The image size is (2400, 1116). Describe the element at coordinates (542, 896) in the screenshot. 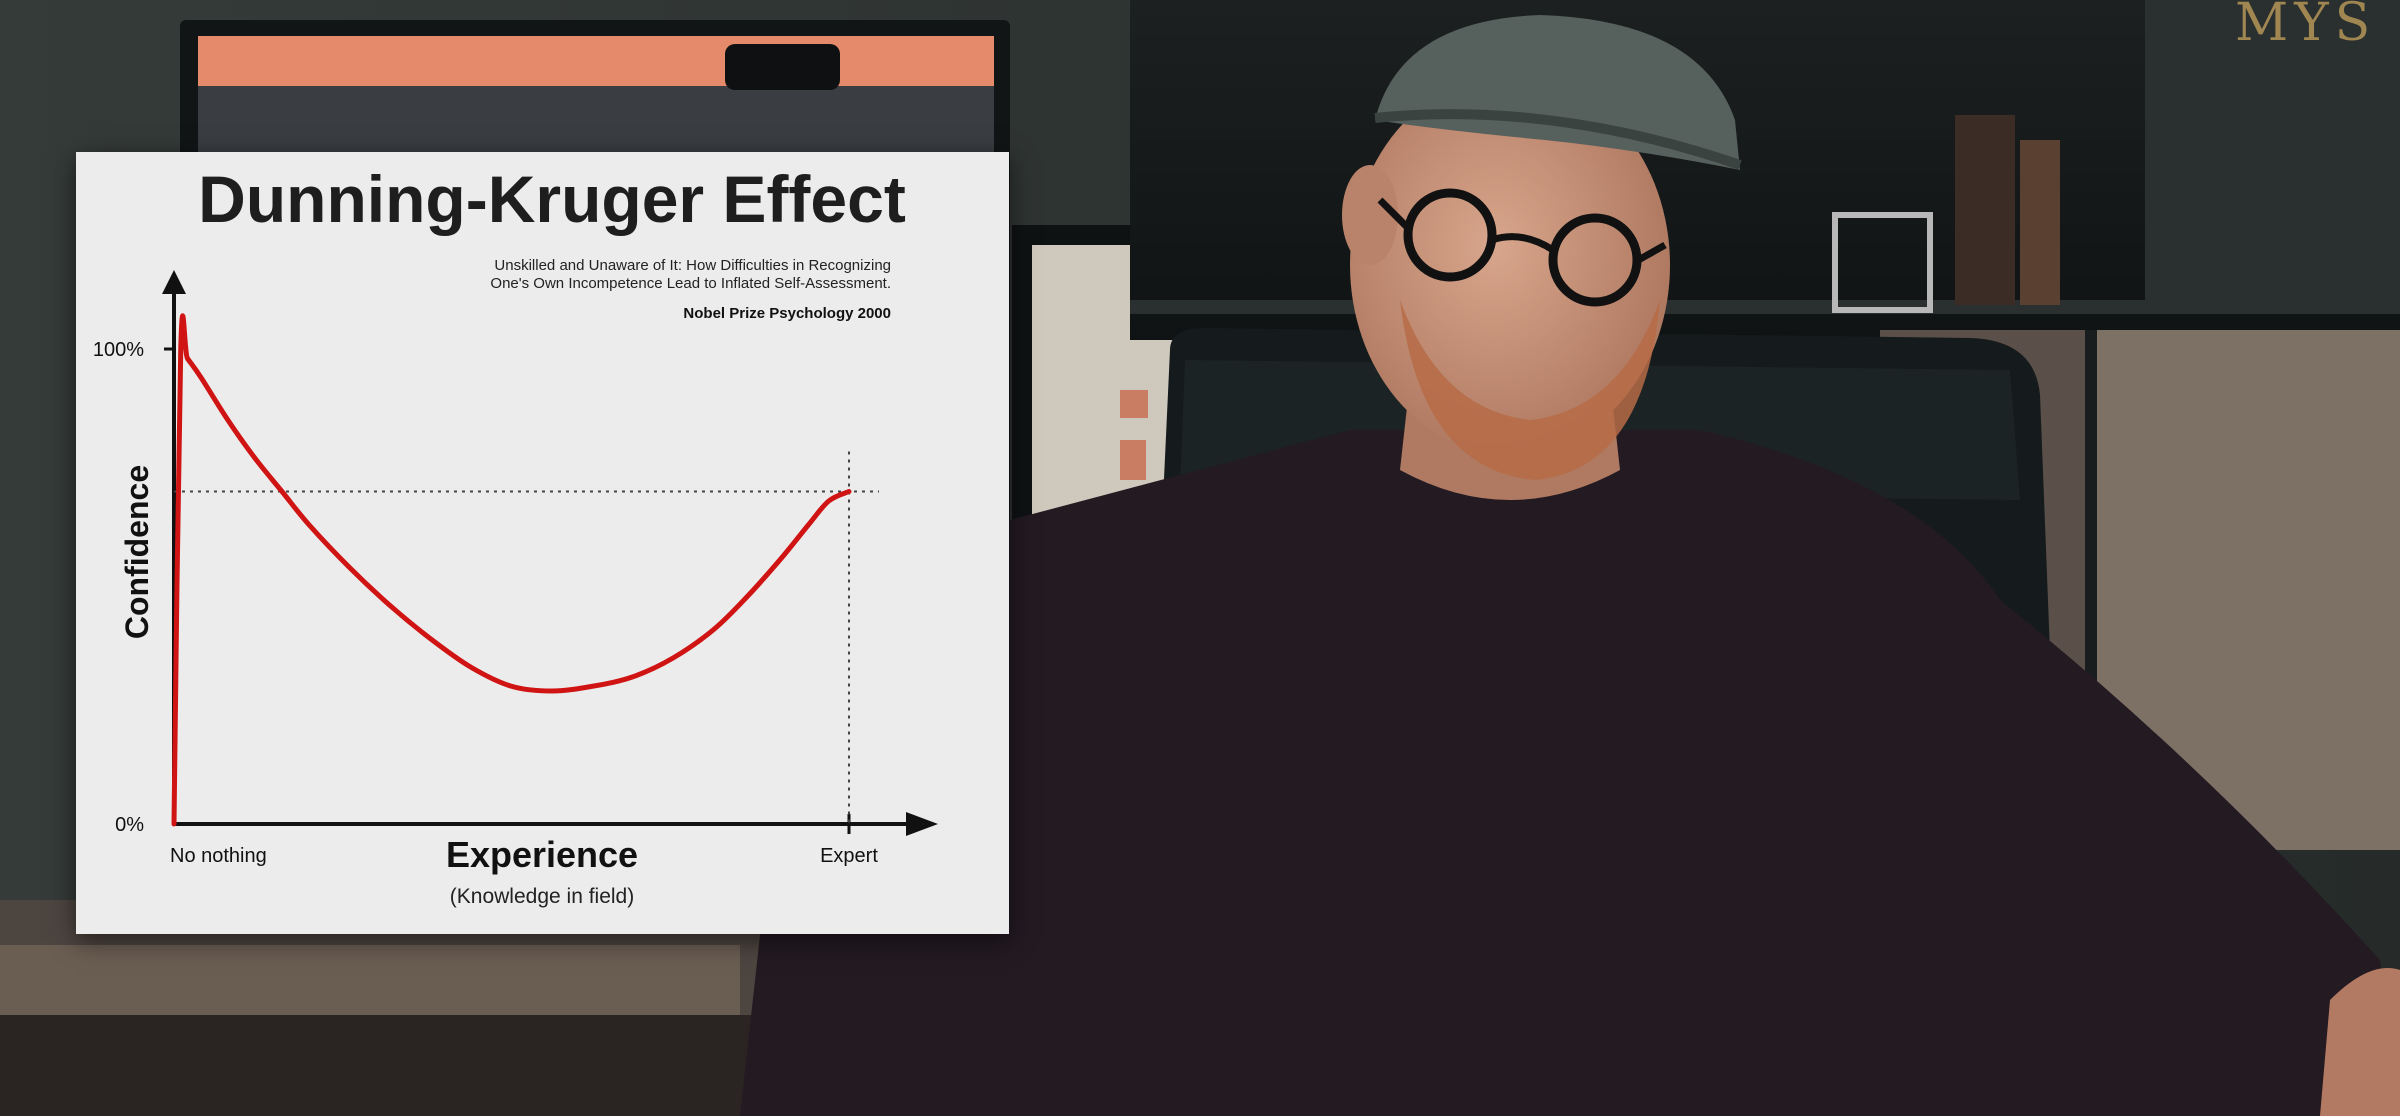

I see `x-axis-sublabel: (Knowledge in field)` at that location.